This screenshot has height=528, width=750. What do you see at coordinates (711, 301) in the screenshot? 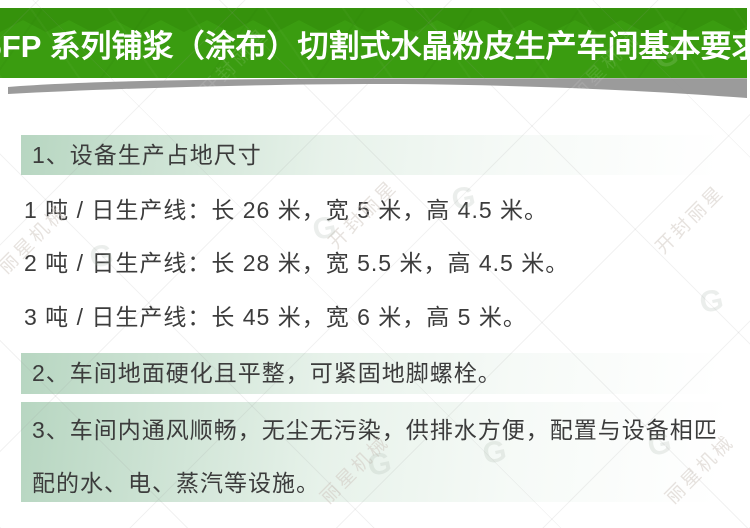
I see `lixing-logo-watermark-icon: G` at bounding box center [711, 301].